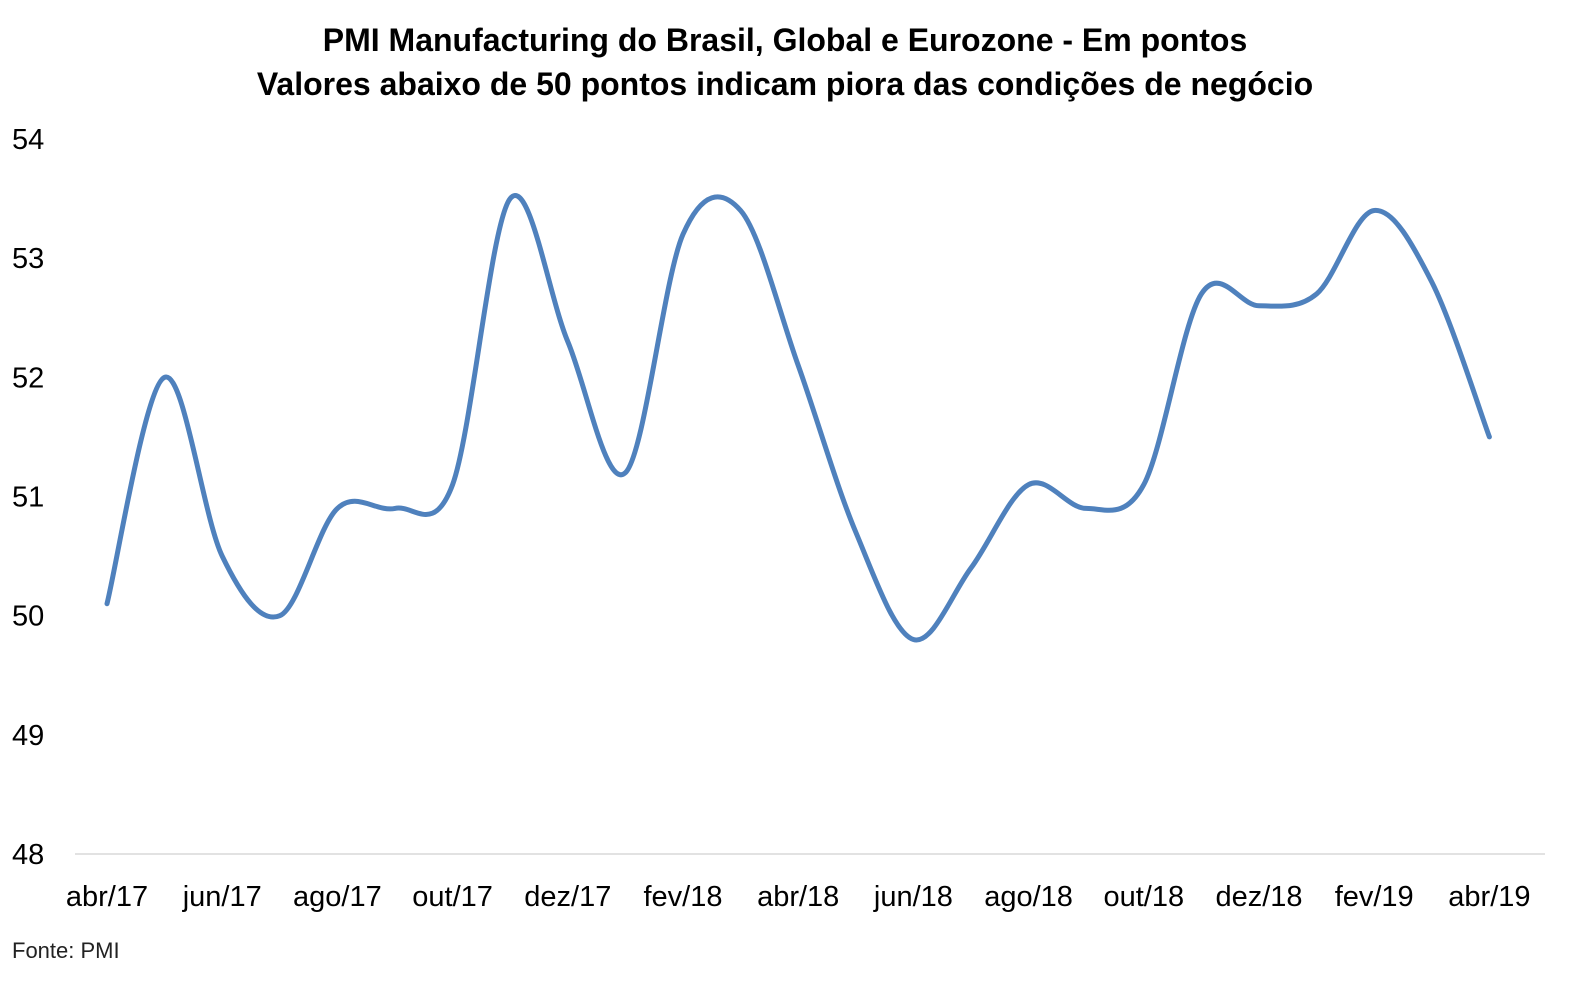 The image size is (1580, 984). What do you see at coordinates (1028, 897) in the screenshot?
I see `x-tick-label: ago/18` at bounding box center [1028, 897].